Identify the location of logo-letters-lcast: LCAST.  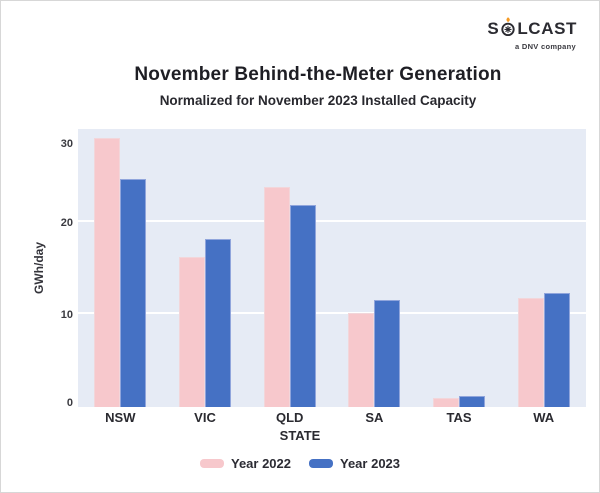
(547, 28).